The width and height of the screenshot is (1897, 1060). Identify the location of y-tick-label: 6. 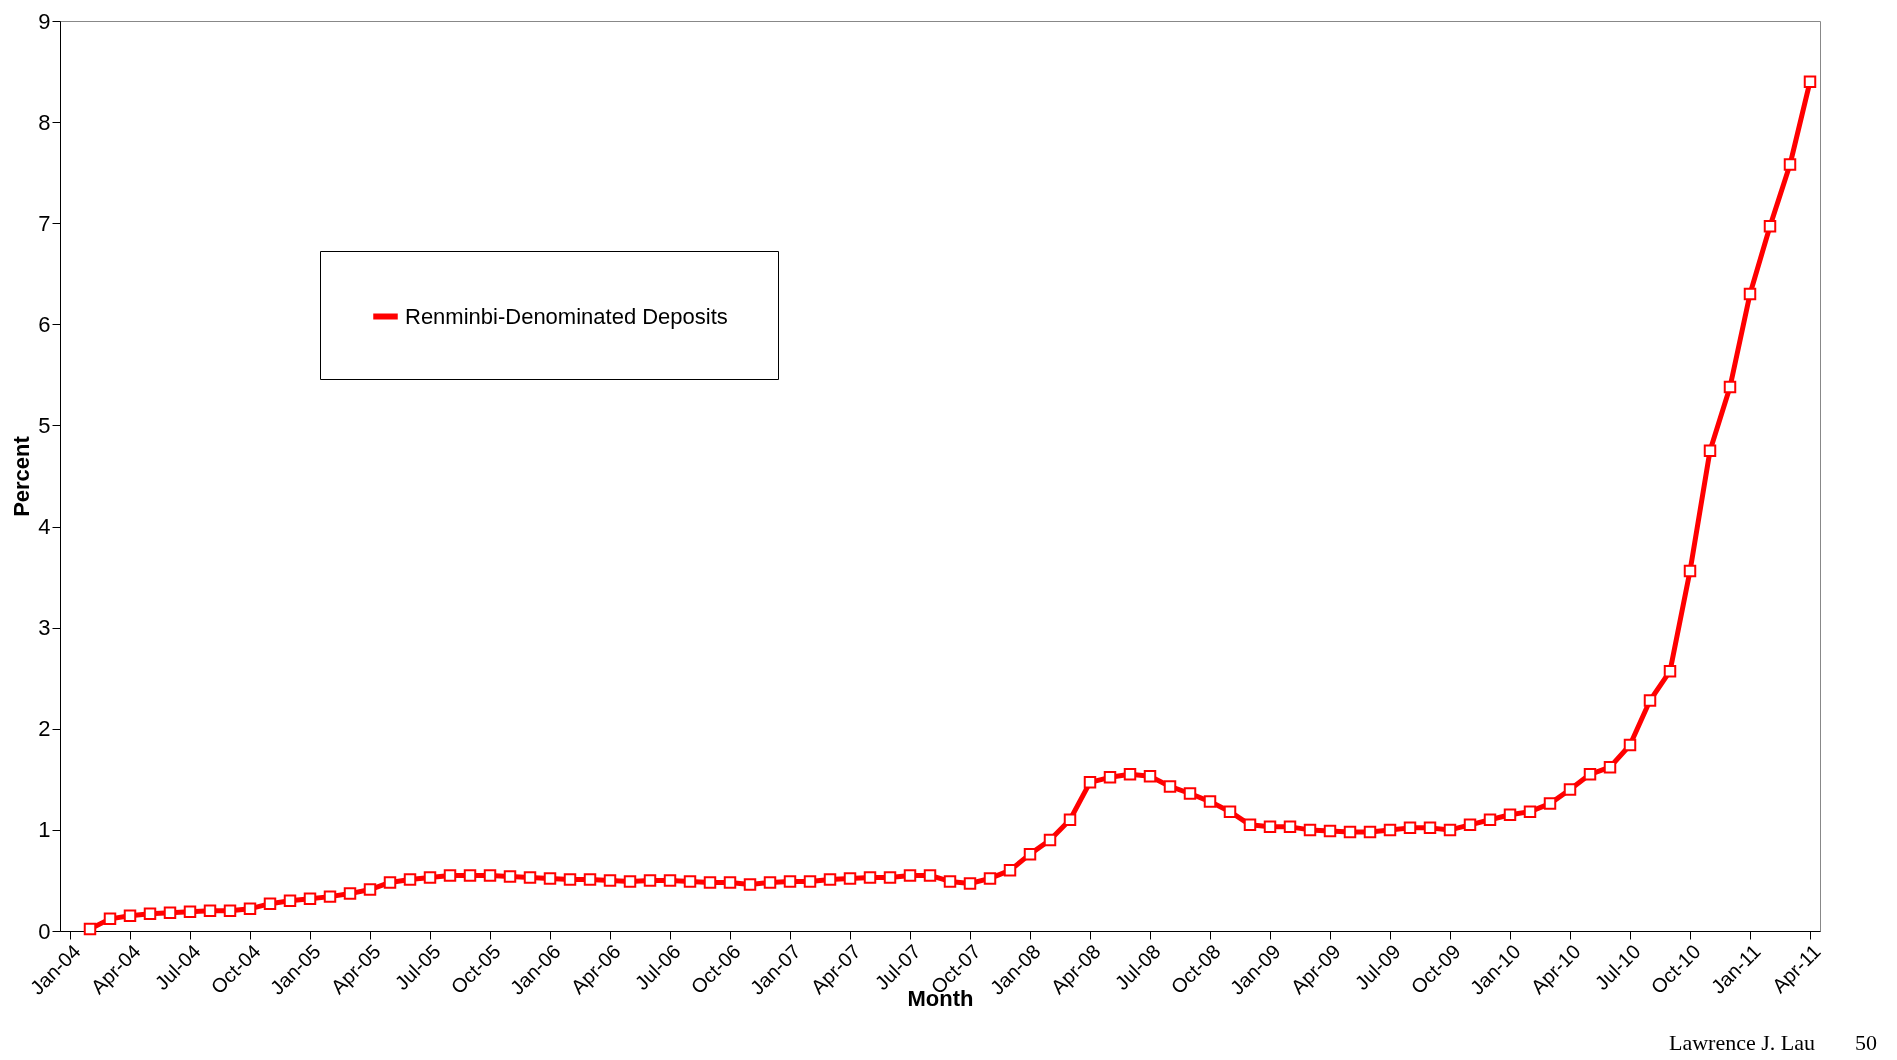
(44, 324).